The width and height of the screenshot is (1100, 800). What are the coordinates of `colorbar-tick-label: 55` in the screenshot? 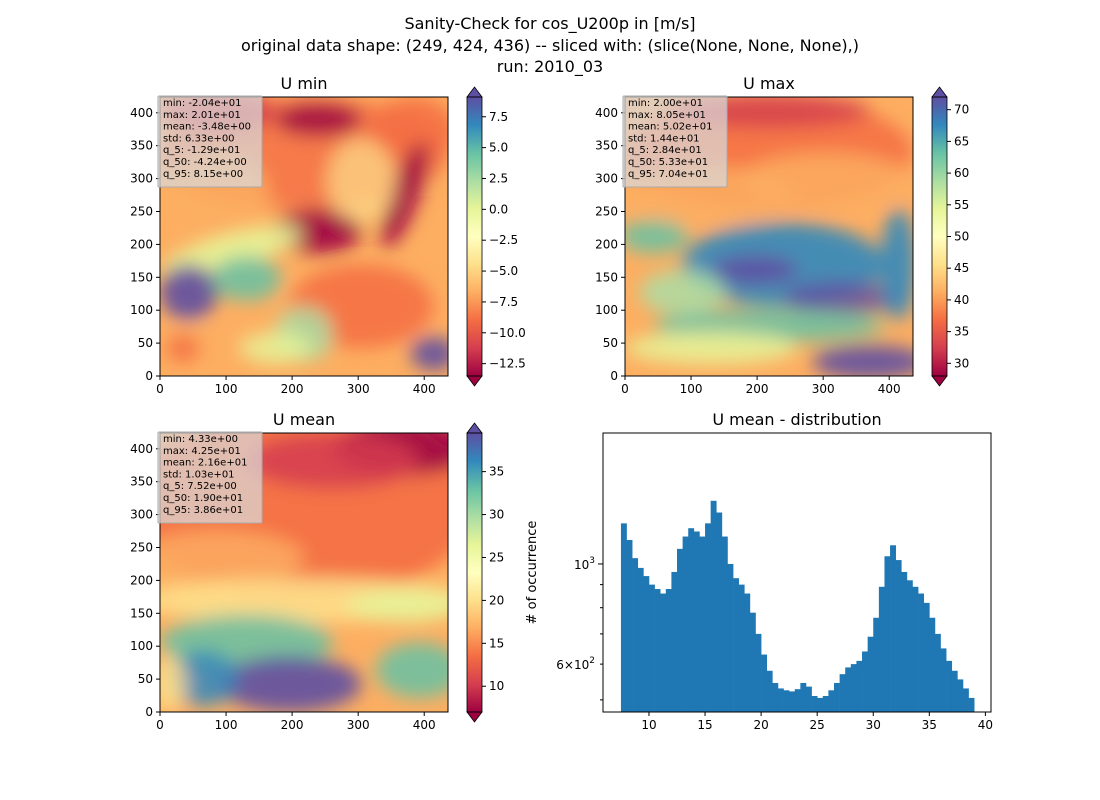 It's located at (961, 205).